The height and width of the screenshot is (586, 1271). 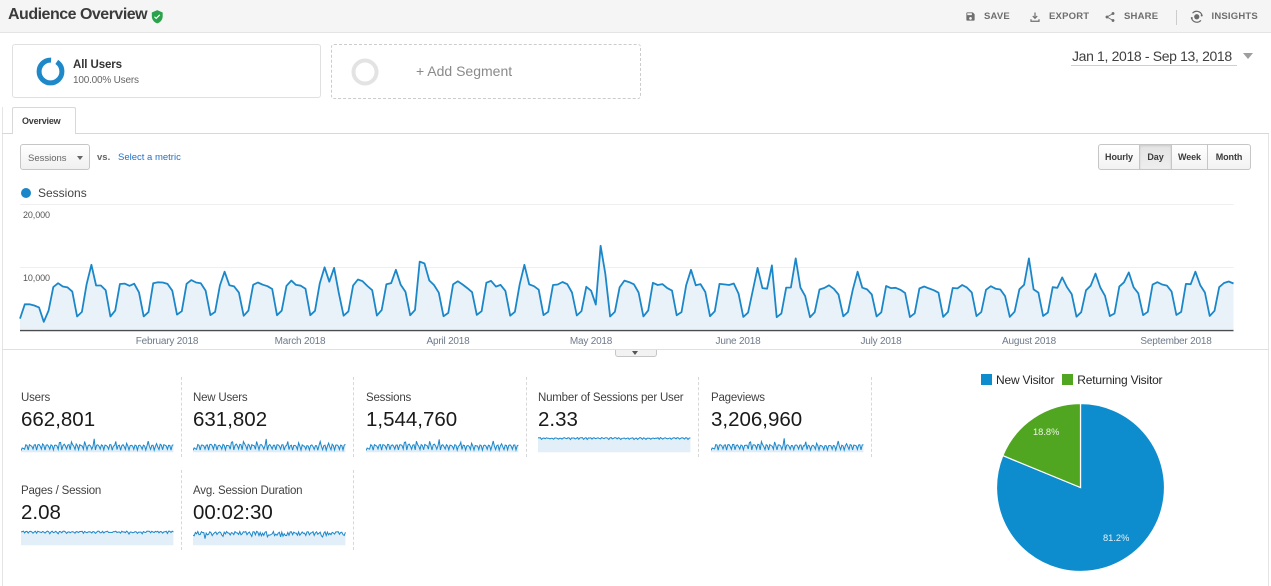 What do you see at coordinates (1046, 432) in the screenshot?
I see `svg-text: 18.8%` at bounding box center [1046, 432].